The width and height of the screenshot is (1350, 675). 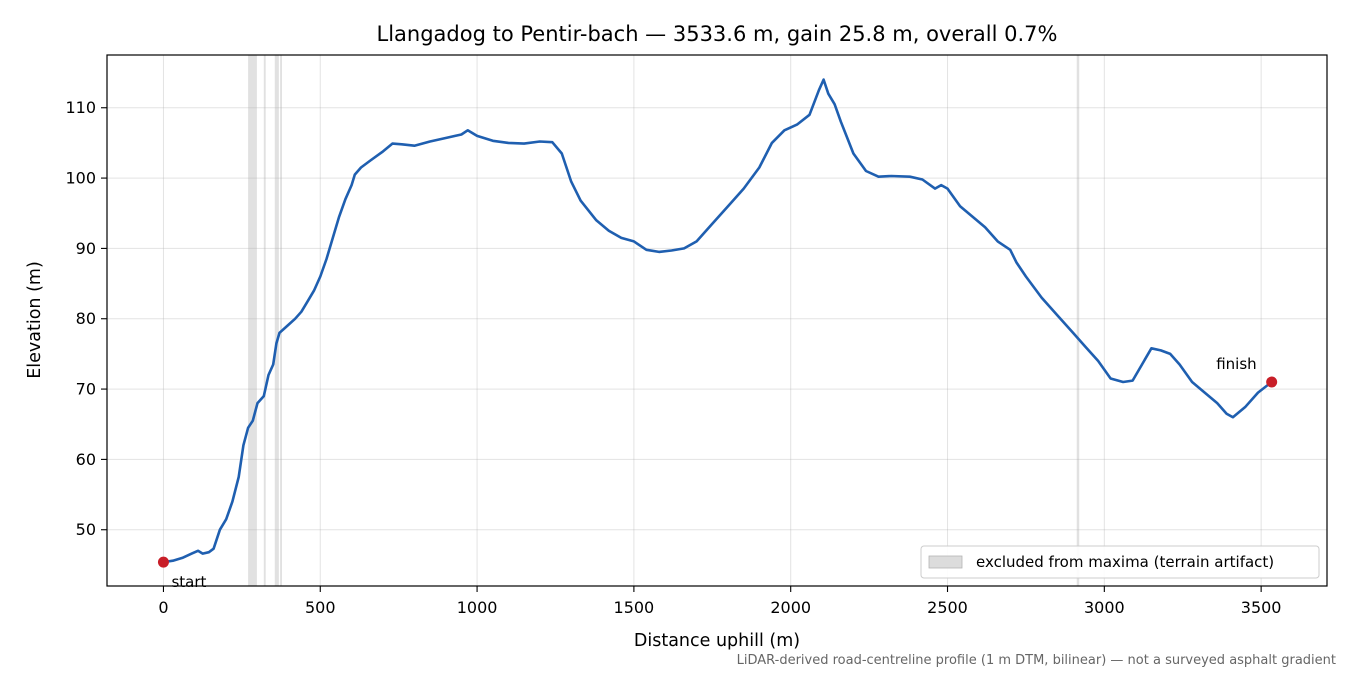 I want to click on y-tick-label: 50, so click(x=86, y=529).